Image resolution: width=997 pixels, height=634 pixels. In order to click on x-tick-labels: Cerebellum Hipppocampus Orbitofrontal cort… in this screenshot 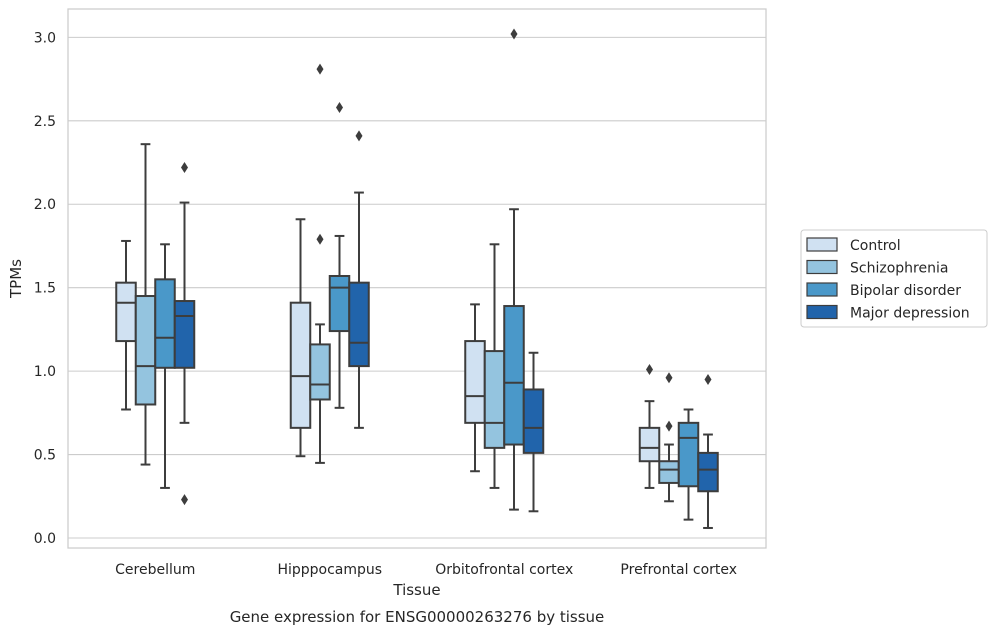, I will do `click(426, 570)`.